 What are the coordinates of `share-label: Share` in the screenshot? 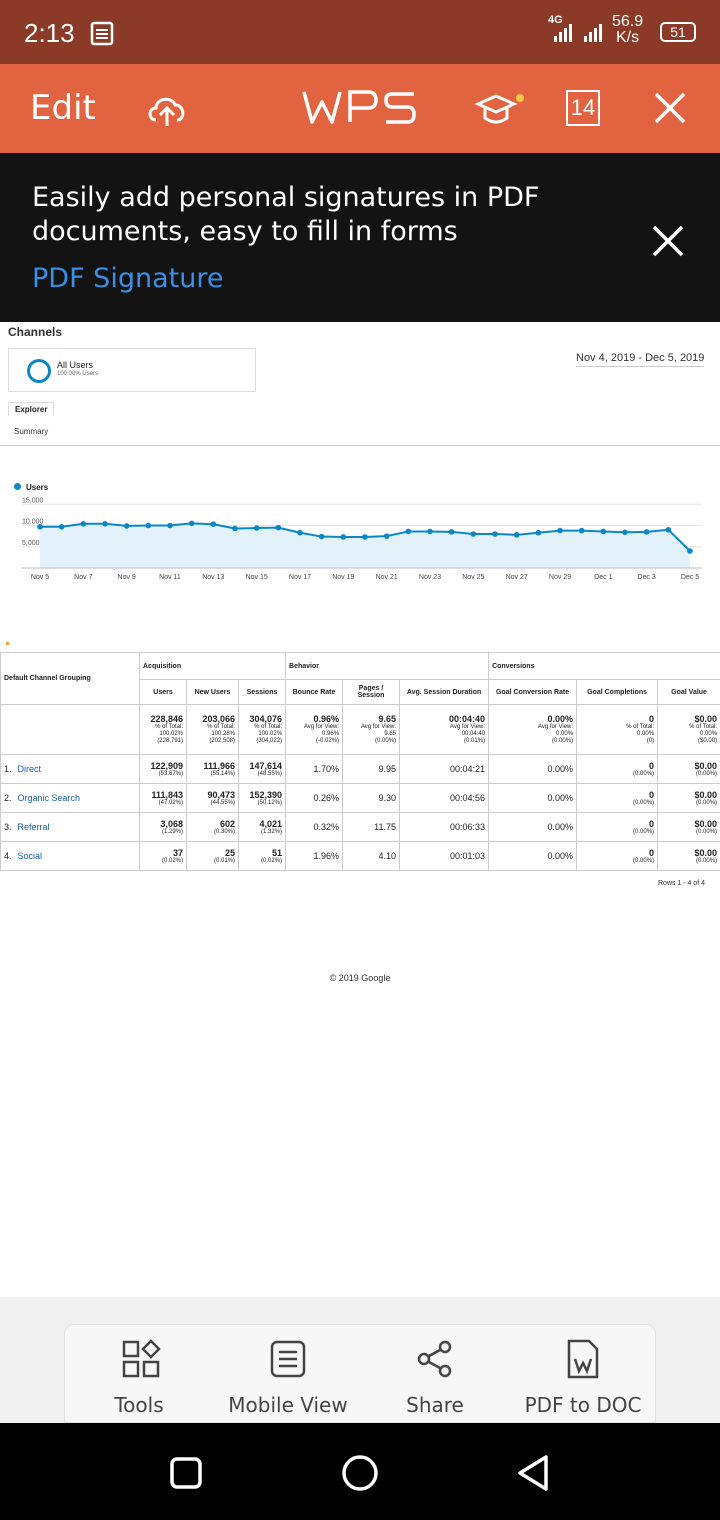 It's located at (435, 1405).